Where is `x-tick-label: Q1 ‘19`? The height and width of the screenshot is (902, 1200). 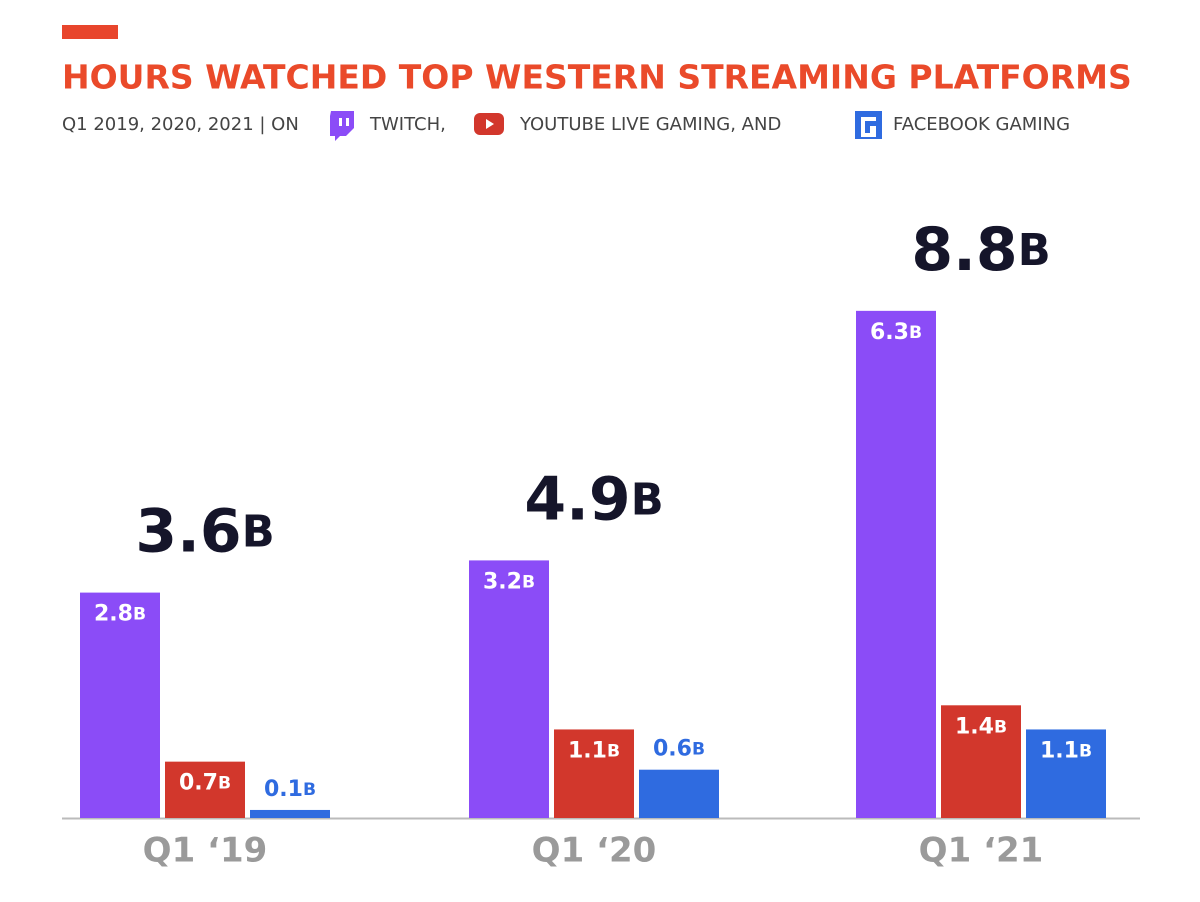 x-tick-label: Q1 ‘19 is located at coordinates (205, 851).